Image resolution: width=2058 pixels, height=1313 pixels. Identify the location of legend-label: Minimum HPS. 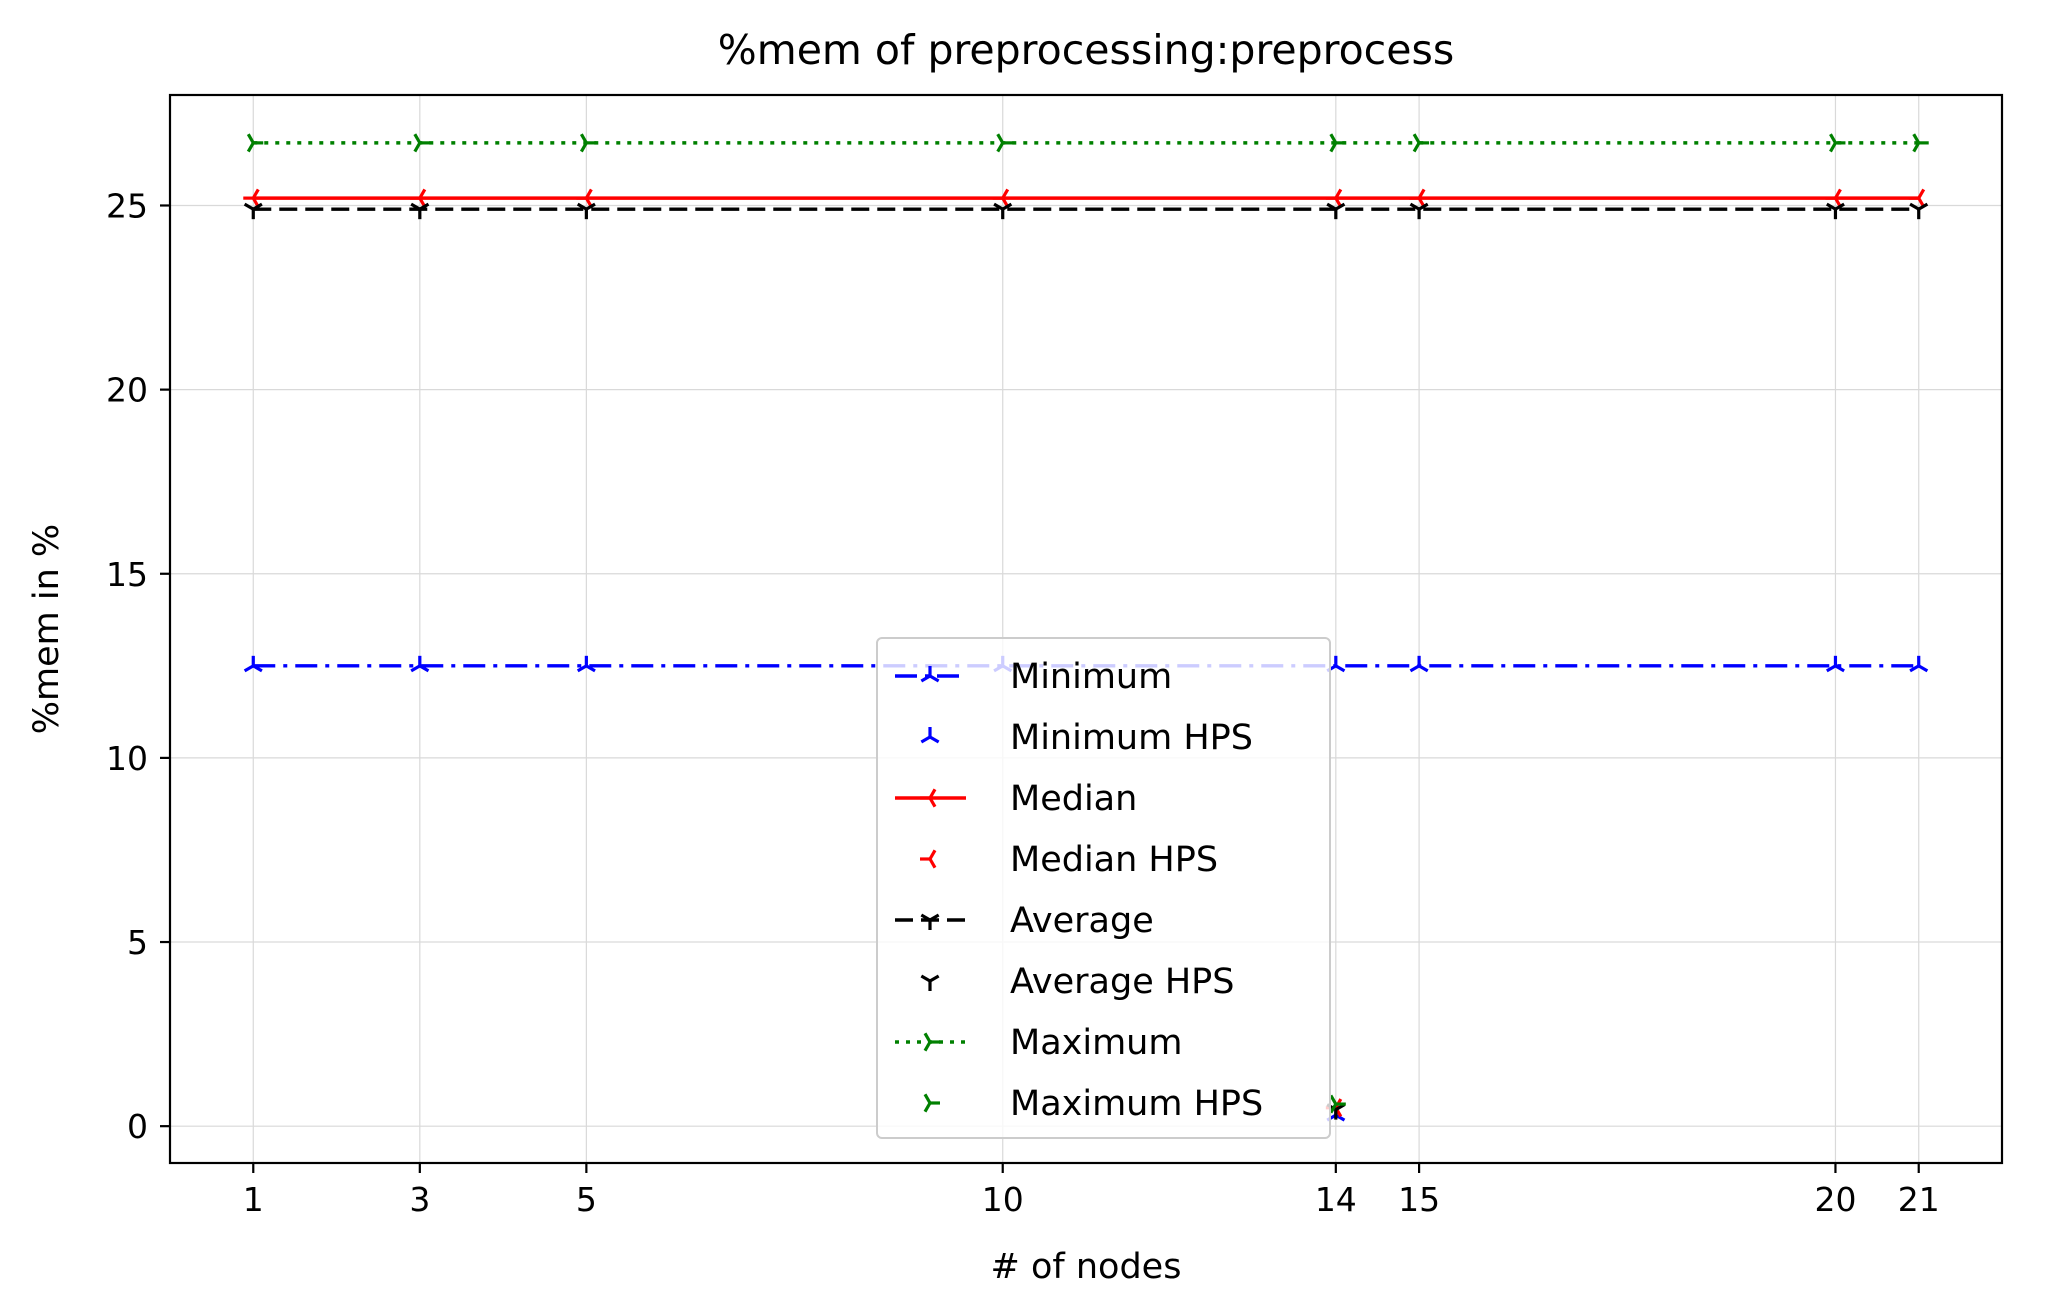
(1131, 738).